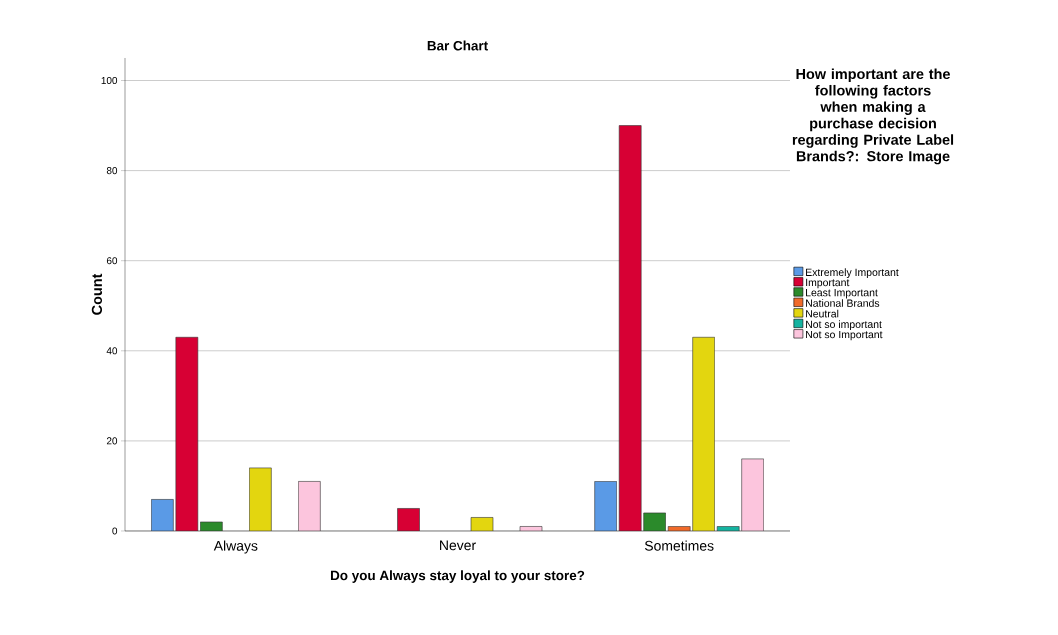 The width and height of the screenshot is (1058, 635). I want to click on legend-label: Extremely Important, so click(852, 273).